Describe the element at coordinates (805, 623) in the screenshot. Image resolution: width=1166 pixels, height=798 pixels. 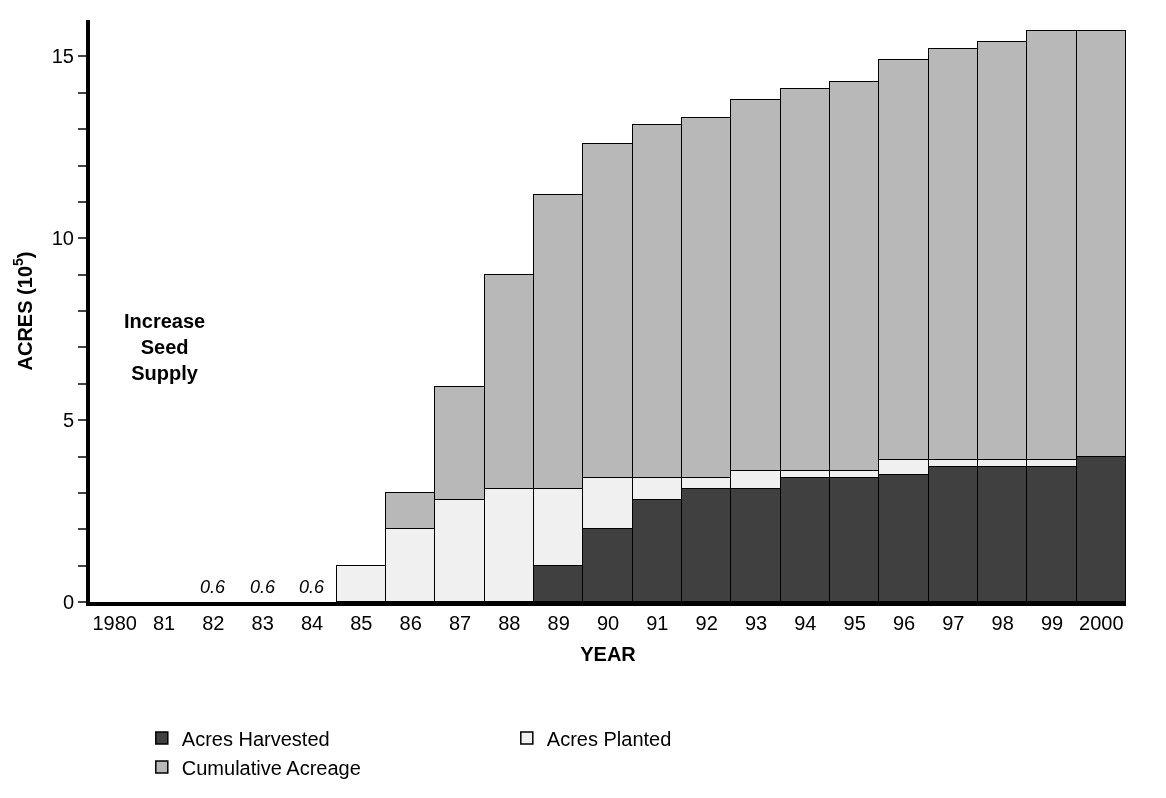
I see `x-tick-label: 94` at that location.